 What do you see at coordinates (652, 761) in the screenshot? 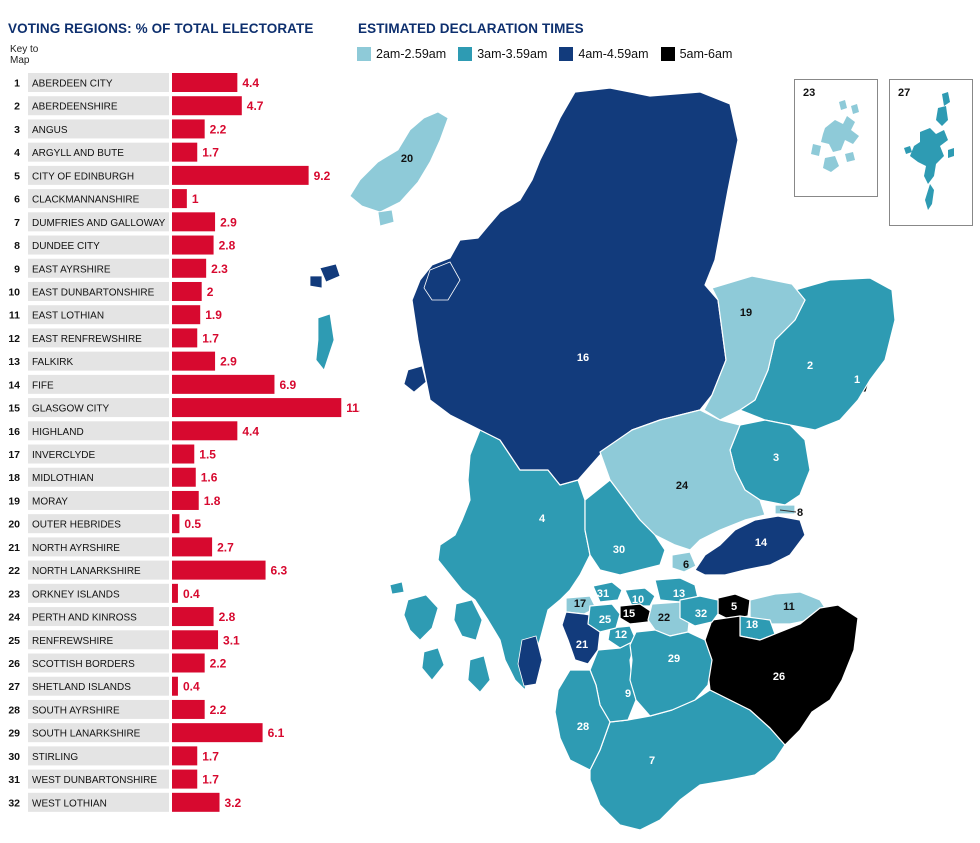
I see `map-region-number: 7` at bounding box center [652, 761].